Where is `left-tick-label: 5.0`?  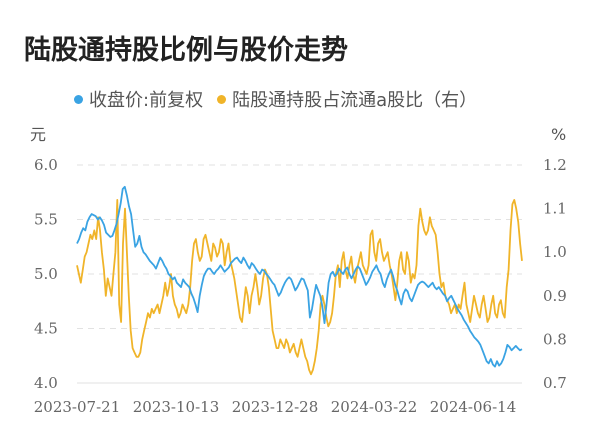
left-tick-label: 5.0 is located at coordinates (46, 274).